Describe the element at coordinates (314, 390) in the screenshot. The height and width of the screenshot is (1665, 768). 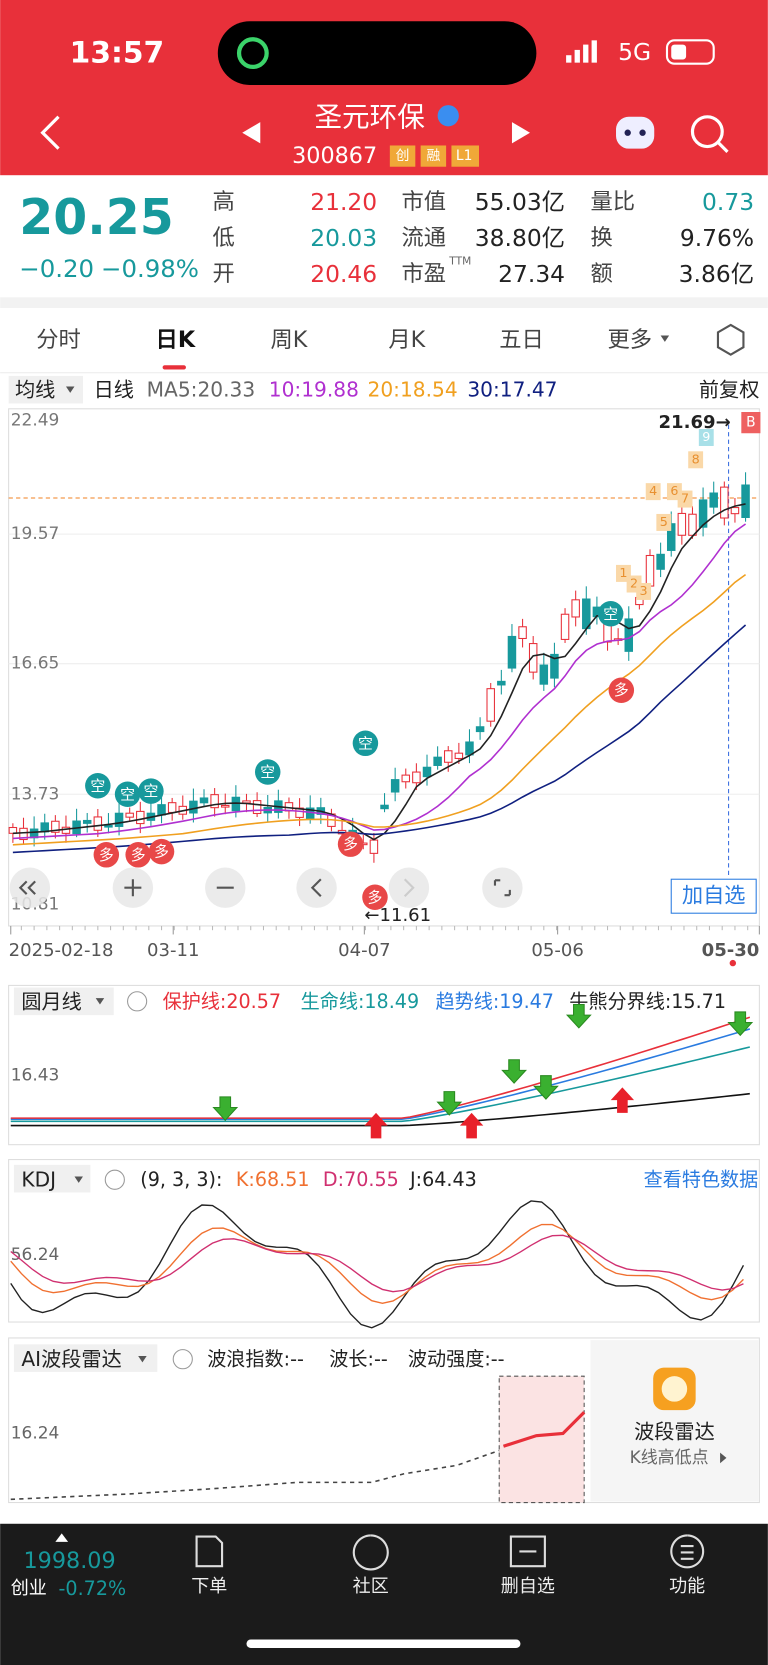
I see `ma-10: 10:19.88` at that location.